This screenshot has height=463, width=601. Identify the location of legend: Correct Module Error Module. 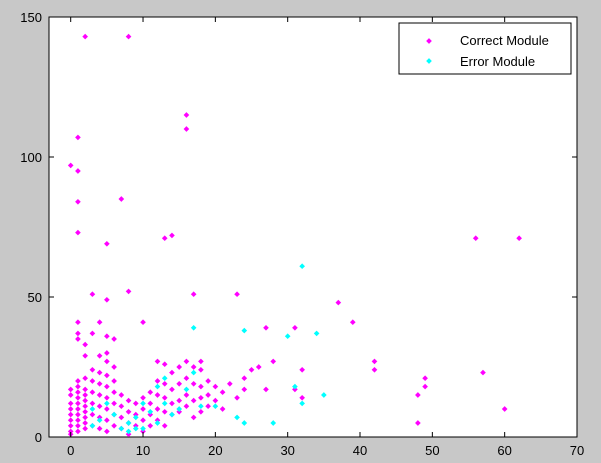
(485, 48).